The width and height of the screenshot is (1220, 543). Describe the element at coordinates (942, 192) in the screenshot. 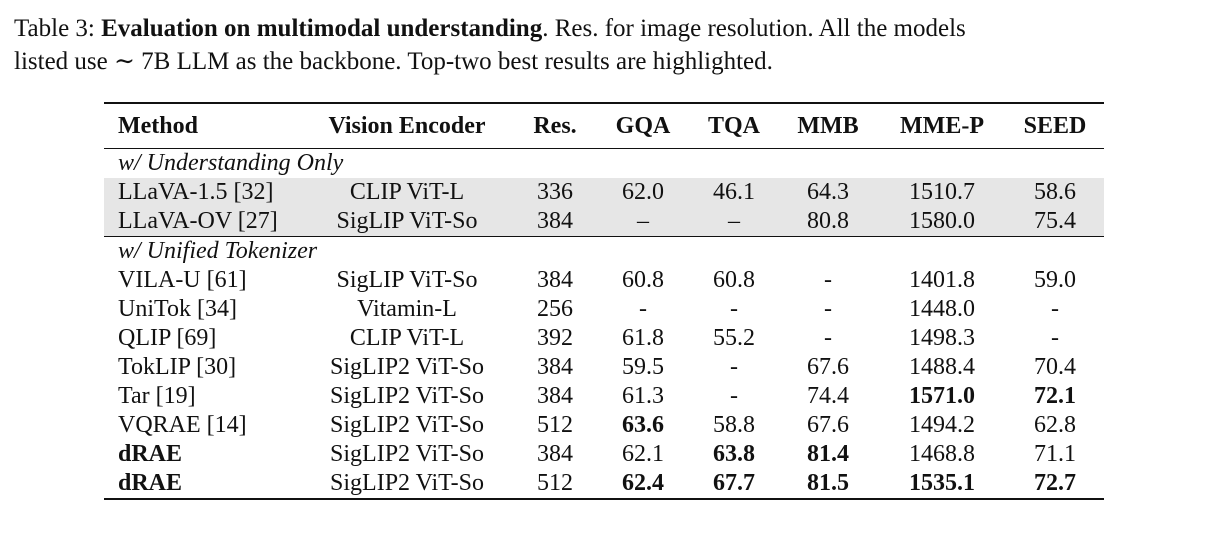

I see `cell-mme-p: 1510.7` at that location.